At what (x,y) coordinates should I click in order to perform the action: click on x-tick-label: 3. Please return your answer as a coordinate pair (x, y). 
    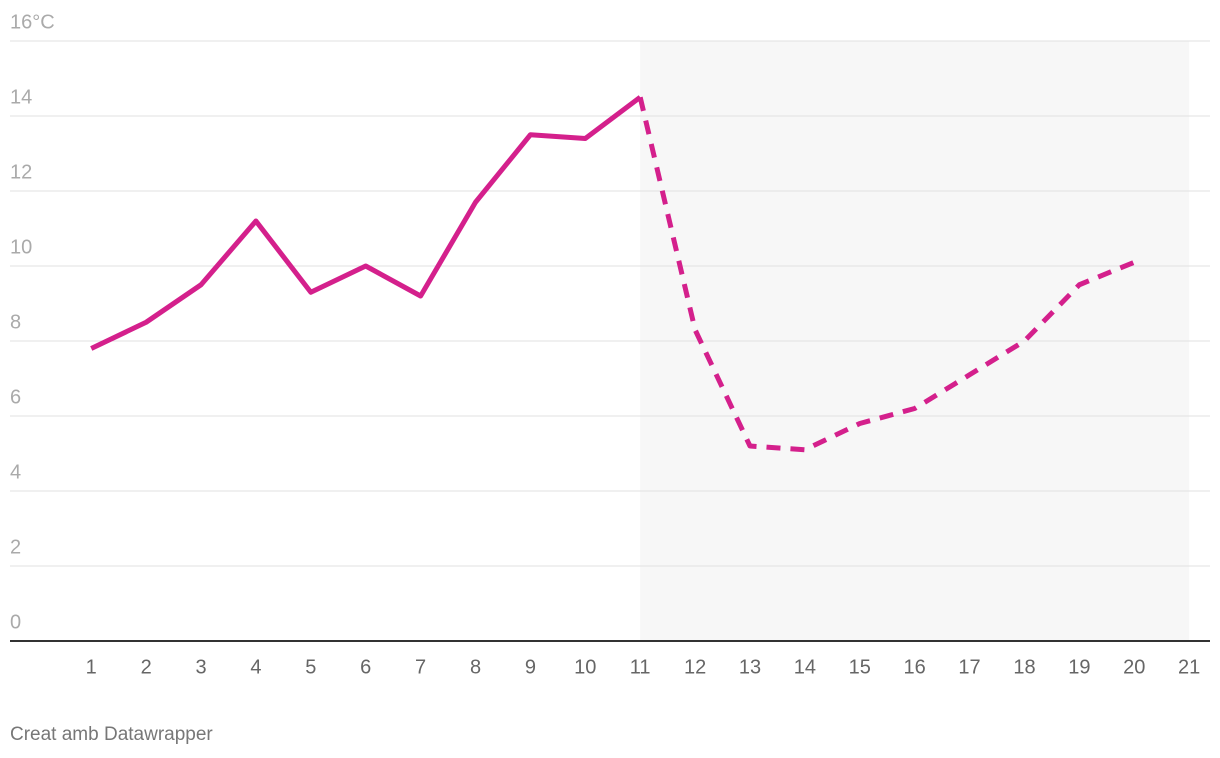
    Looking at the image, I should click on (200, 667).